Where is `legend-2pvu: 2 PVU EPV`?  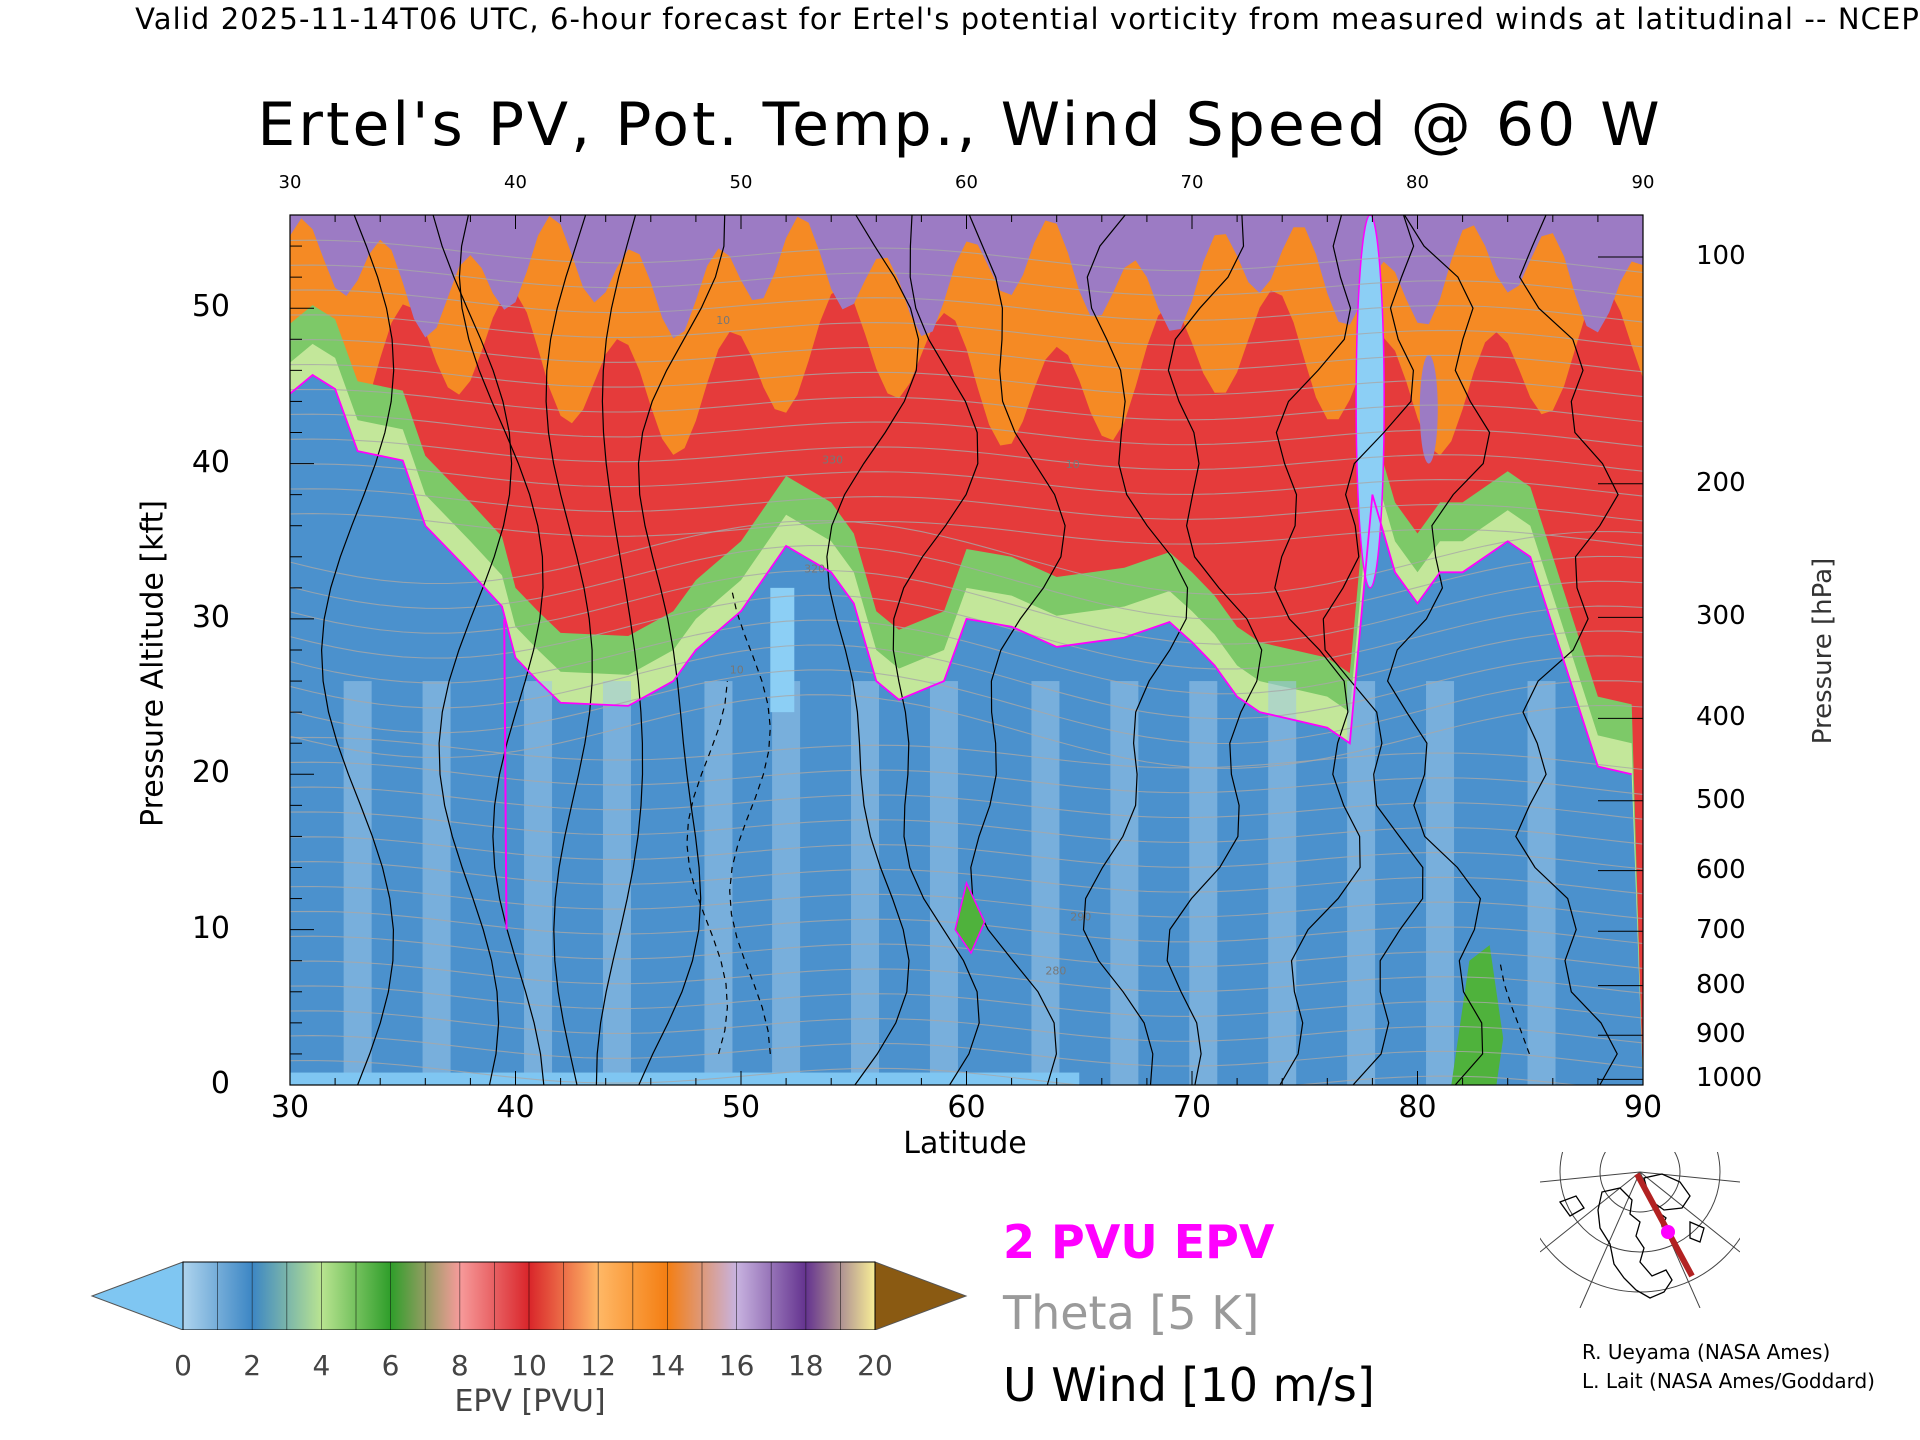
legend-2pvu: 2 PVU EPV is located at coordinates (1139, 1242).